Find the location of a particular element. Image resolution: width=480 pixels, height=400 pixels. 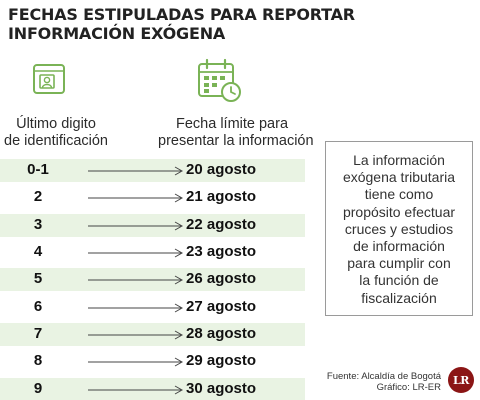

graphic-credit-line: Gráfico: LR-ER is located at coordinates (408, 387).